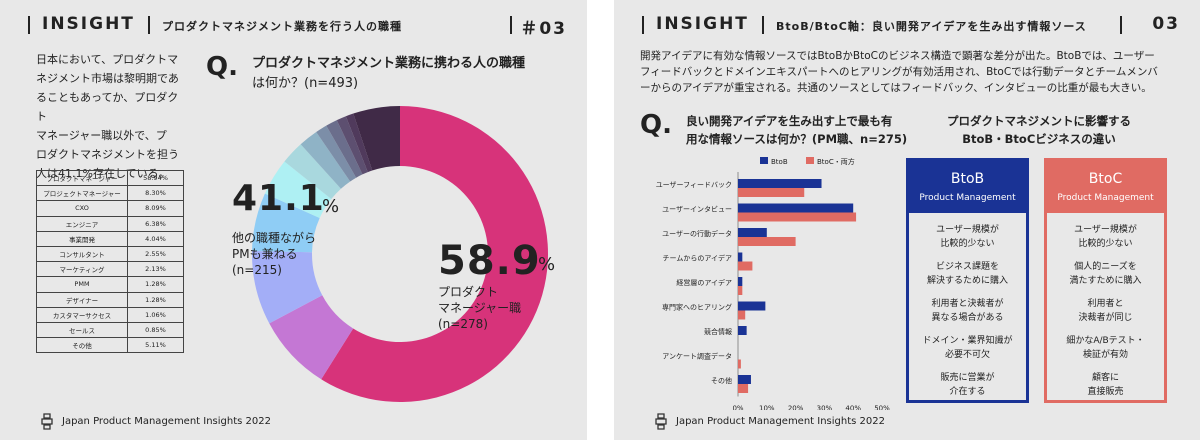 Image resolution: width=1200 pixels, height=440 pixels. I want to click on other-share-line: PMも兼ねる, so click(265, 254).